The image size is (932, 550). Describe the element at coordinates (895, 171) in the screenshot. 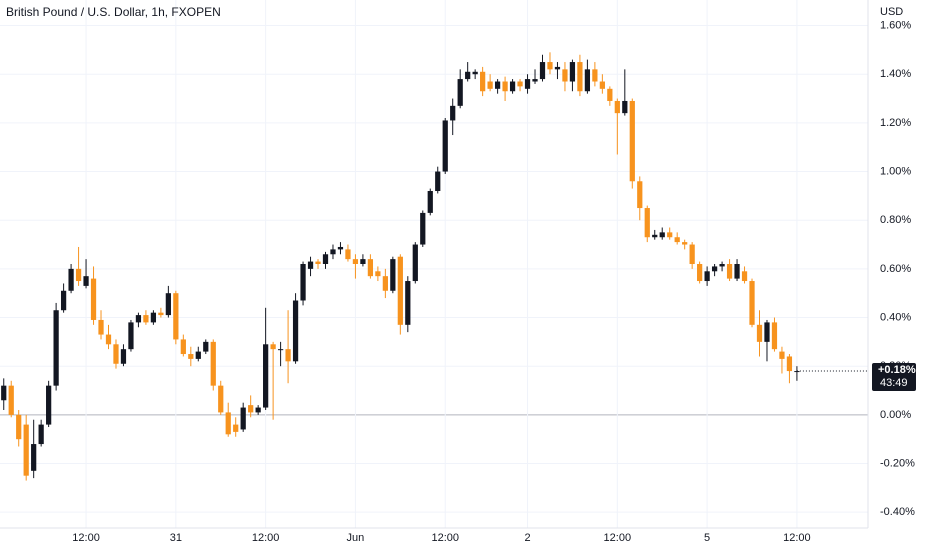

I see `y-tick-label: 1.00%` at that location.